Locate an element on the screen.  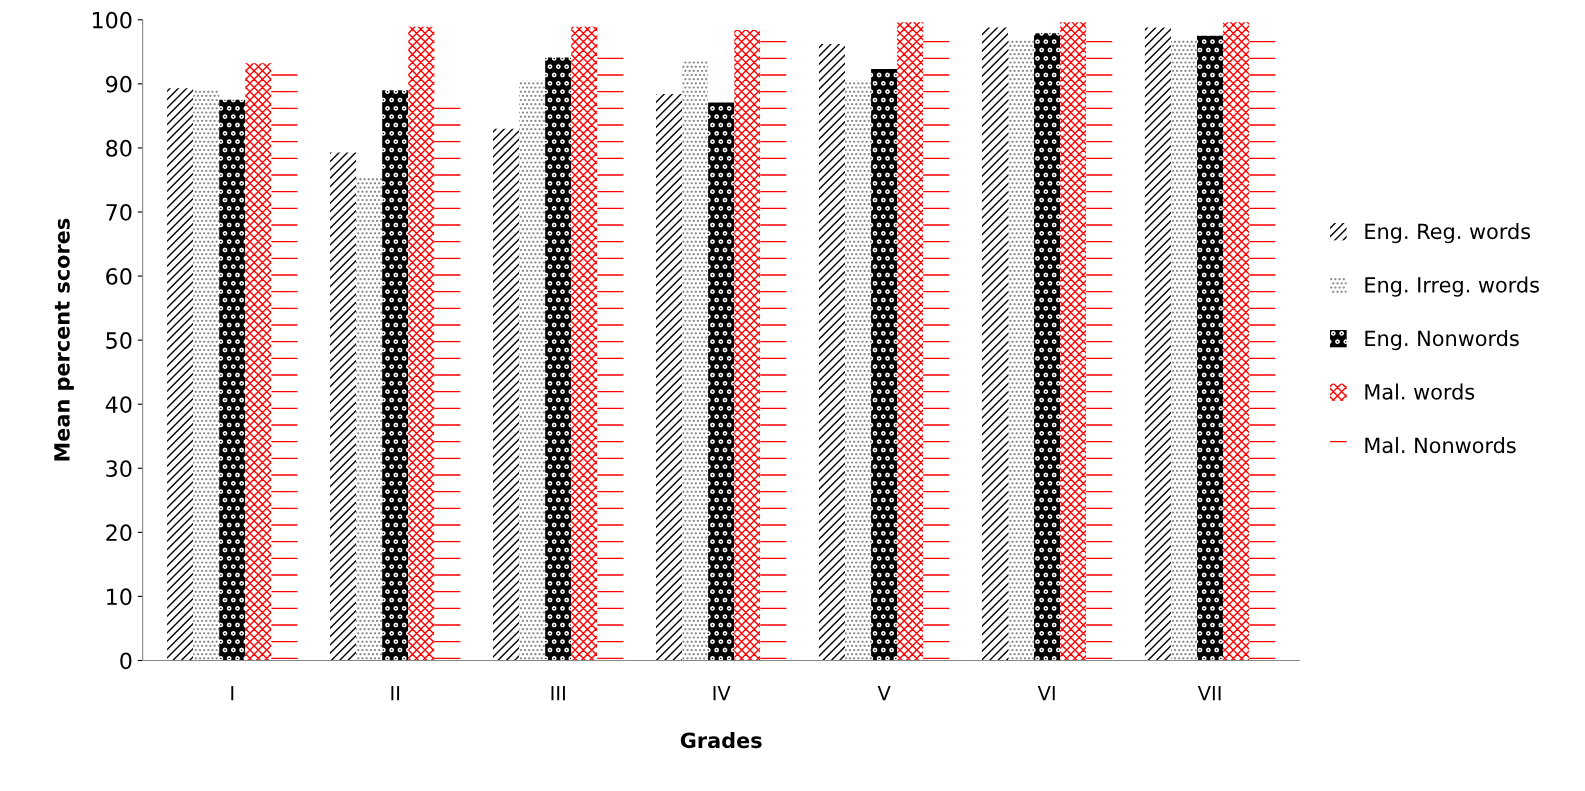
x-tick-label: VII is located at coordinates (1209, 693).